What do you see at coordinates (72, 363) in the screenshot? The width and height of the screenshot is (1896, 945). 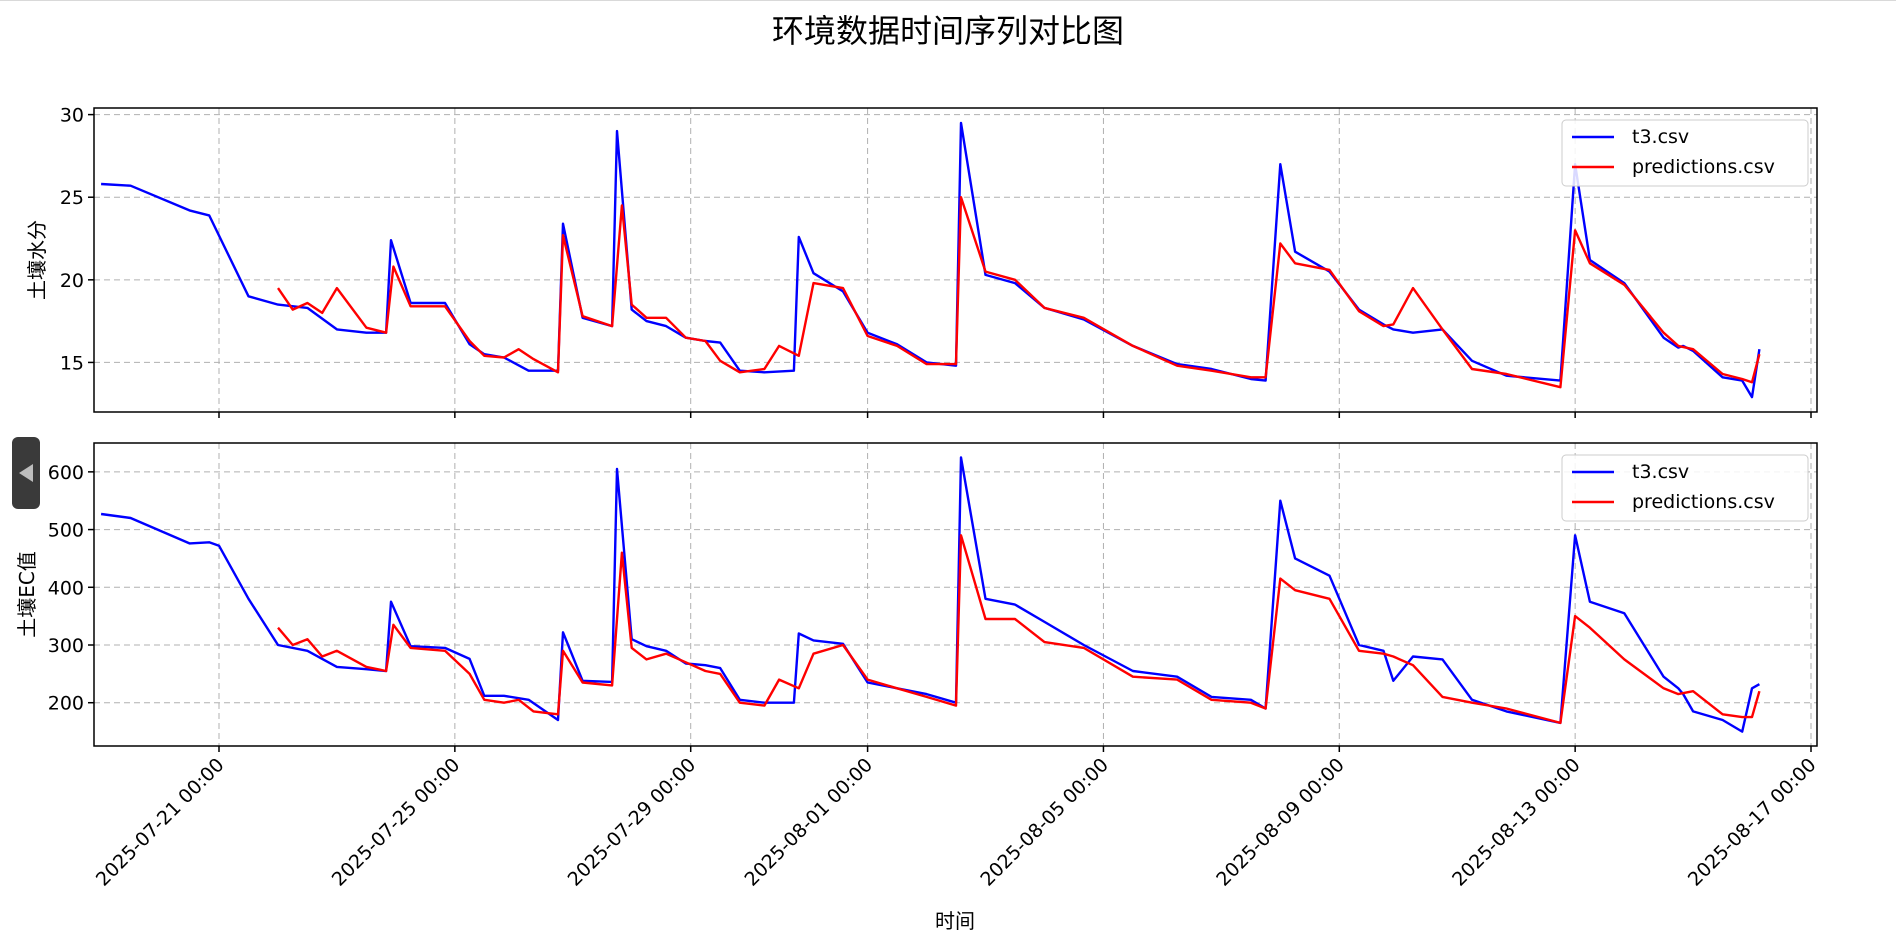 I see `y-tick-label: 15` at bounding box center [72, 363].